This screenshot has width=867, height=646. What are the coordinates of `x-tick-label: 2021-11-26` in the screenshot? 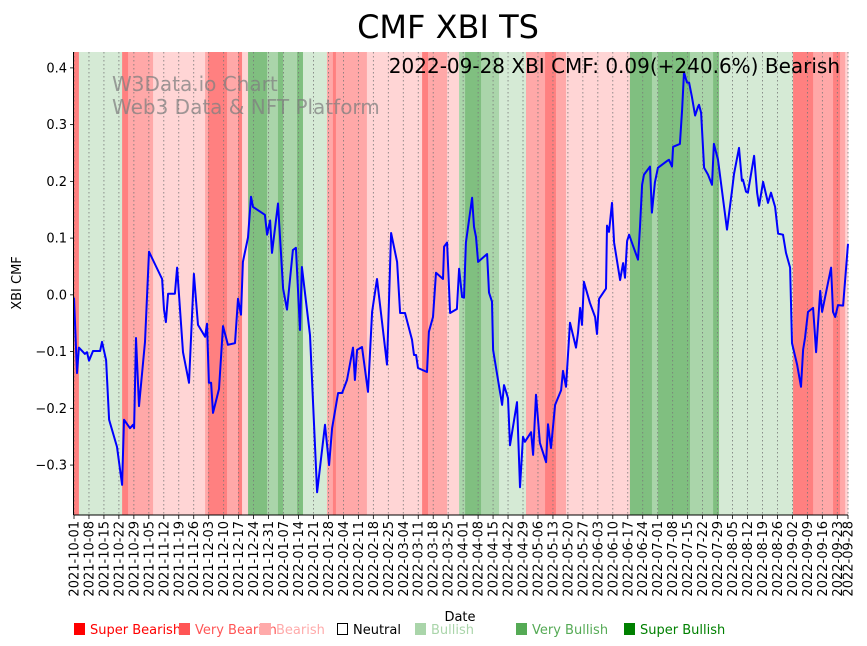 It's located at (194, 559).